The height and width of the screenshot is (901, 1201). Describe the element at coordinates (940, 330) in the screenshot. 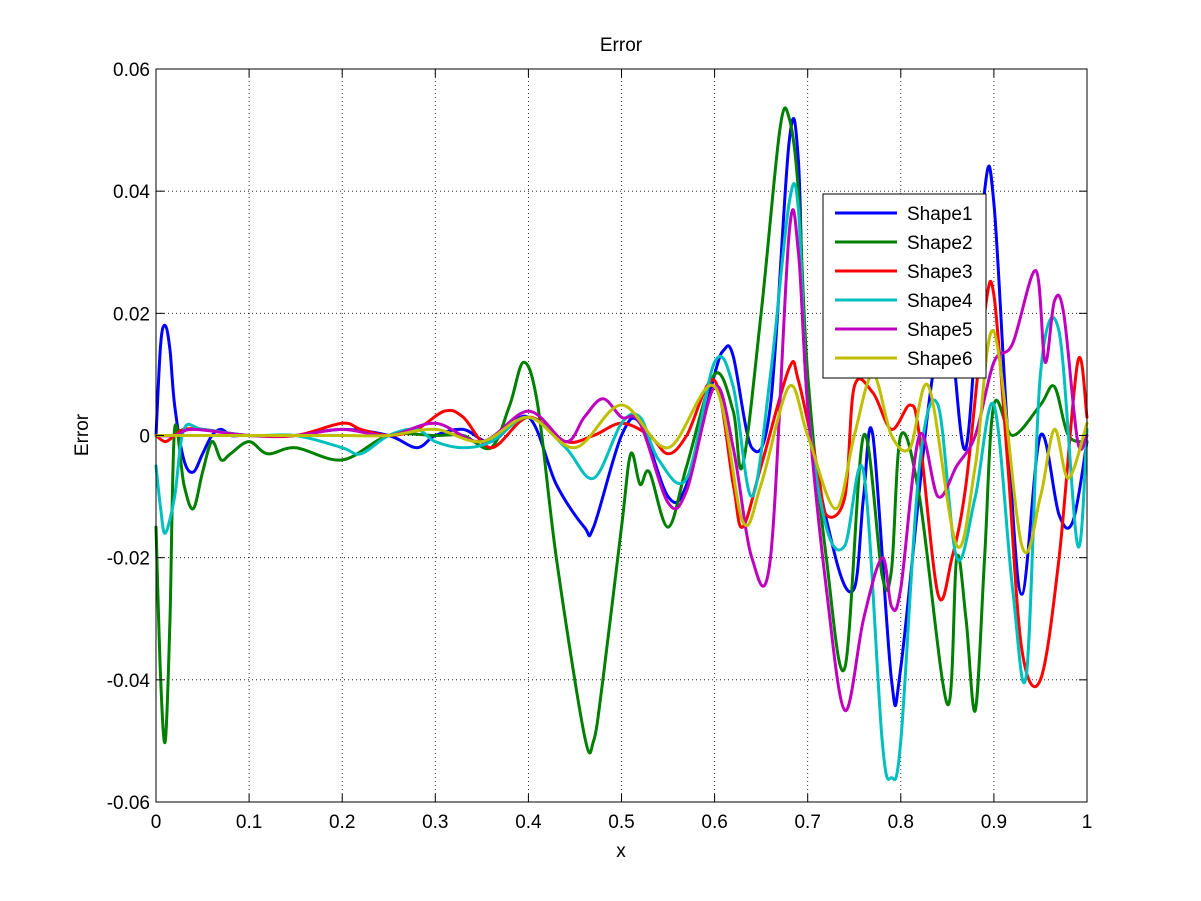

I see `legend-label: Shape5` at that location.